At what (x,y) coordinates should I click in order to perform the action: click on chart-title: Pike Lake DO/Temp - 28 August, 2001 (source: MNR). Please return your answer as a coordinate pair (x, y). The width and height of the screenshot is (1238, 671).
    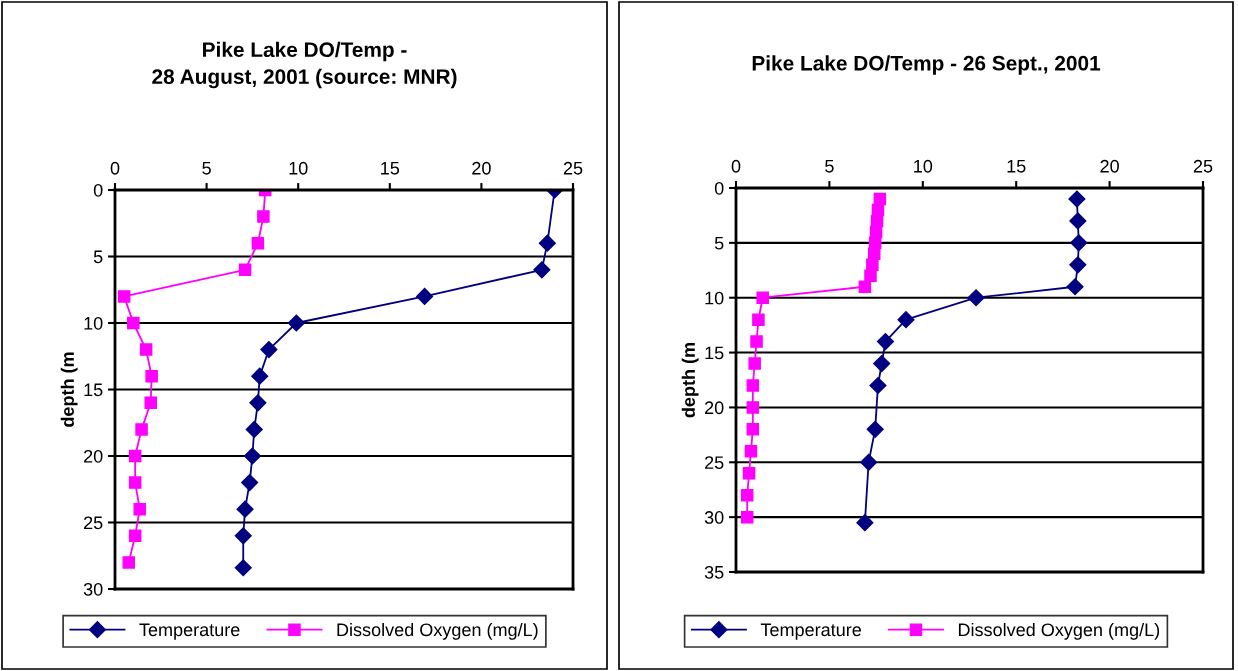
    Looking at the image, I should click on (304, 65).